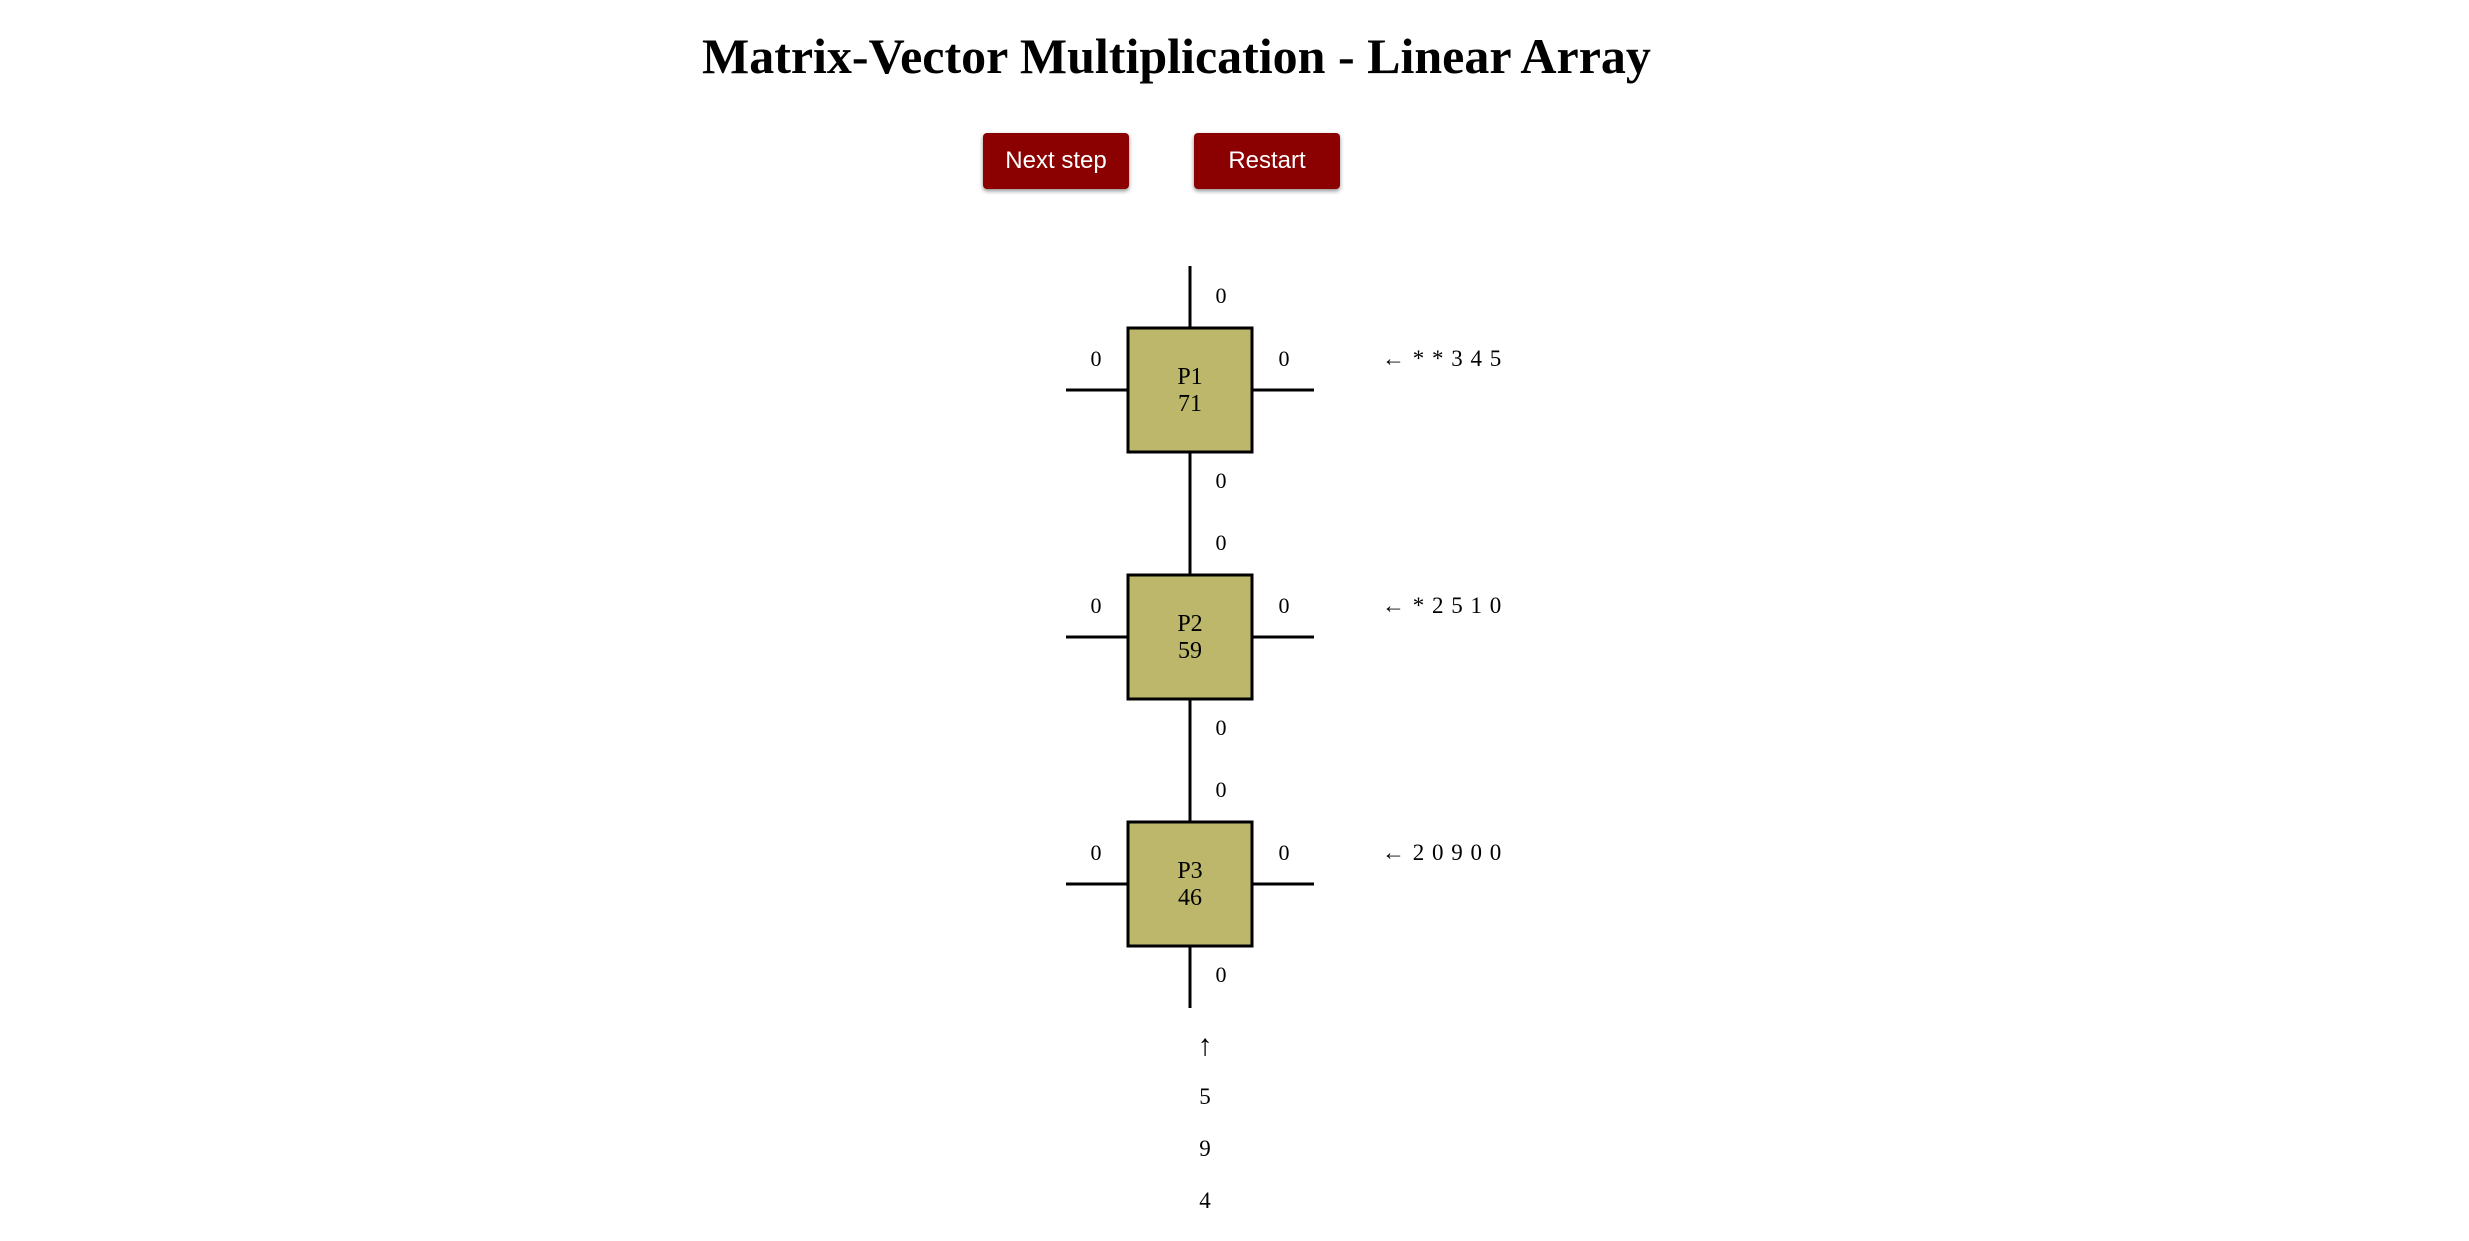 Image resolution: width=2469 pixels, height=1241 pixels. What do you see at coordinates (1221, 789) in the screenshot?
I see `top-input-value-p3: 0` at bounding box center [1221, 789].